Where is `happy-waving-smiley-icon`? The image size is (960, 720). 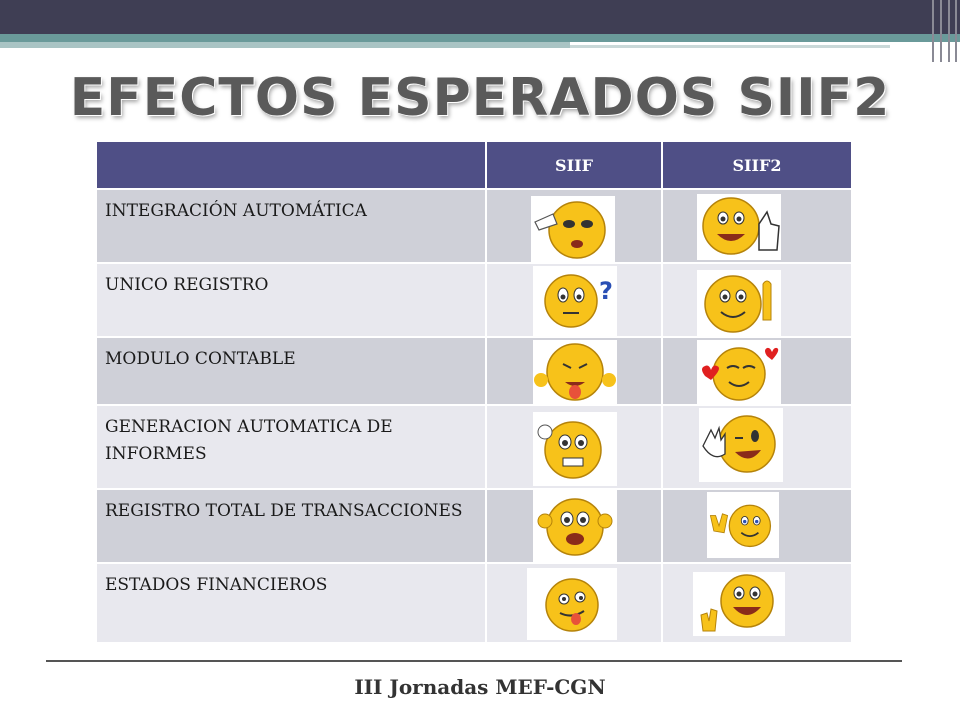 happy-waving-smiley-icon is located at coordinates (739, 604).